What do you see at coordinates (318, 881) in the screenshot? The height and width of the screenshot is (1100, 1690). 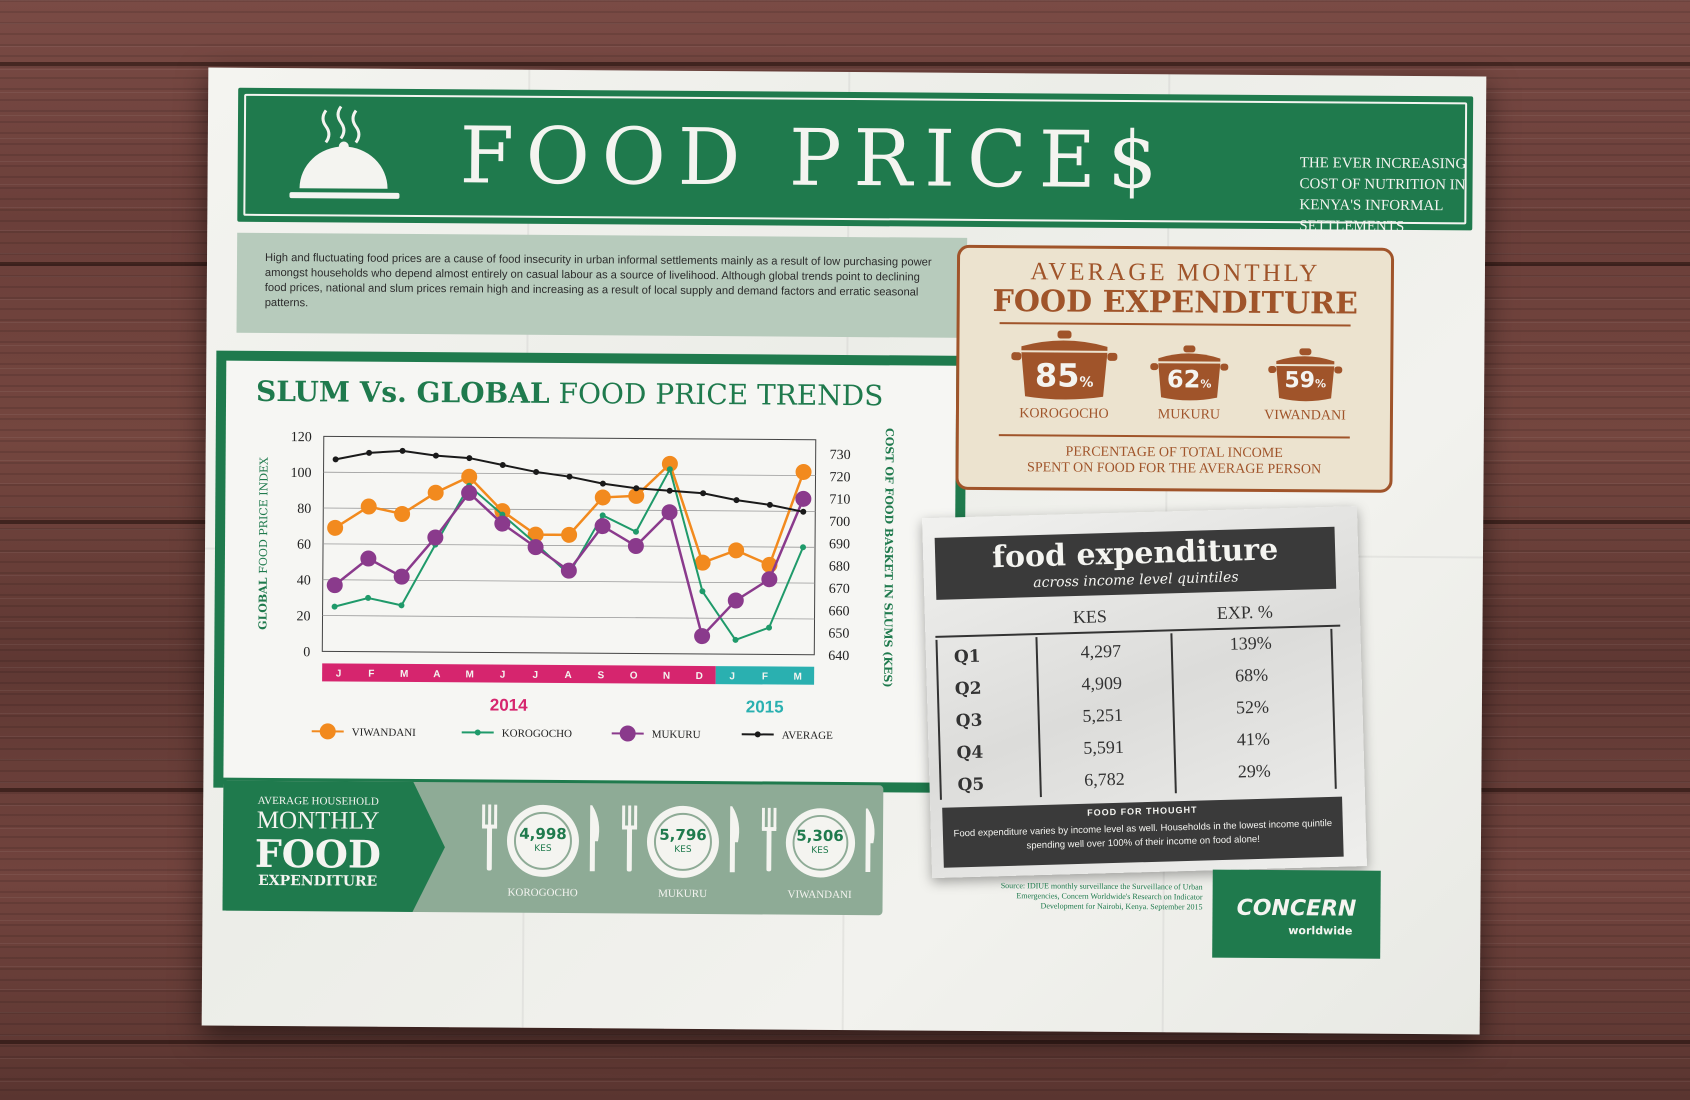 I see `household-line-4: EXPENDITURE` at bounding box center [318, 881].